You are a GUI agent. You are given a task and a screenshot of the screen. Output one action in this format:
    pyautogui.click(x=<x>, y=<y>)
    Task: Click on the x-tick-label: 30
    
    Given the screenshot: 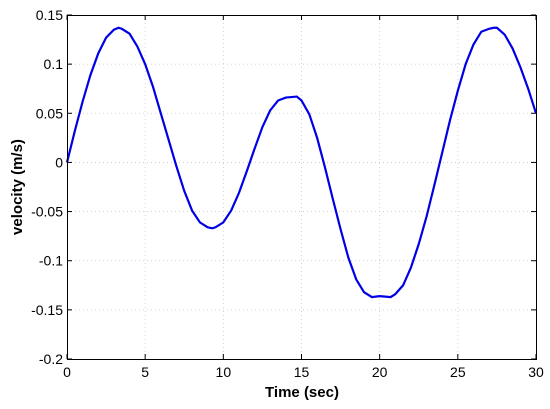 What is the action you would take?
    pyautogui.click(x=536, y=372)
    